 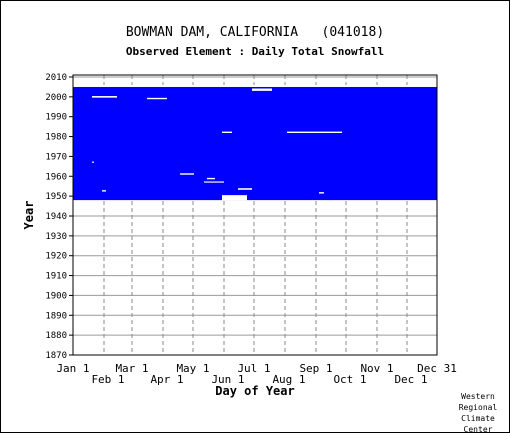 I want to click on y-tick-label: 2000, so click(x=56, y=98).